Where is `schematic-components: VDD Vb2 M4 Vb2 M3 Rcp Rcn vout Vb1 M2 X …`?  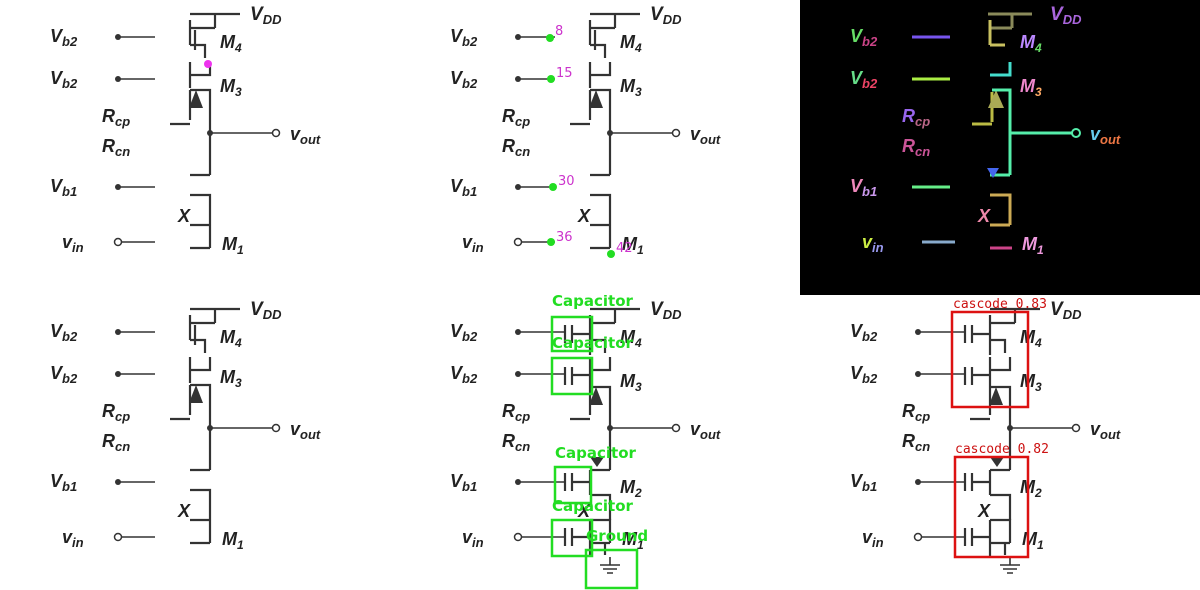
schematic-components: VDD Vb2 M4 Vb2 M3 Rcp Rcn vout Vb1 M2 X … is located at coordinates (585, 442).